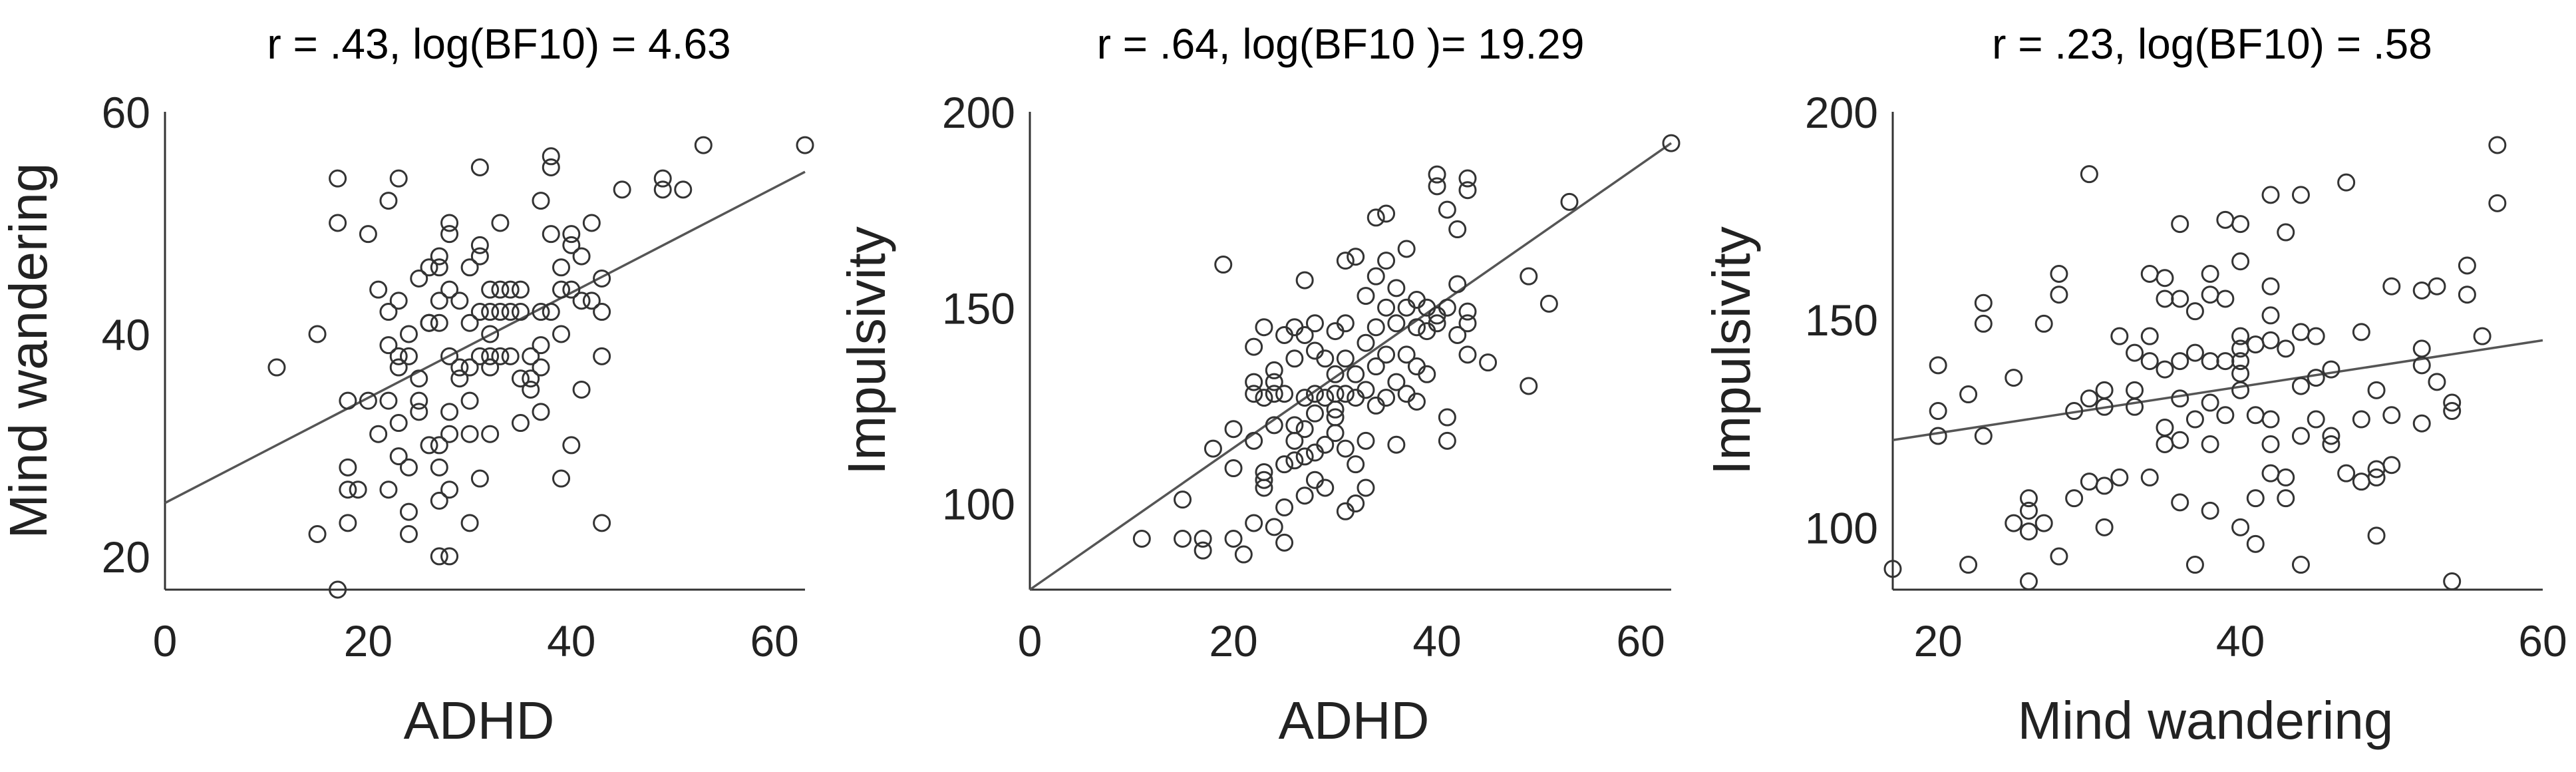 This screenshot has width=2576, height=772. Describe the element at coordinates (2206, 720) in the screenshot. I see `x-axis-label: Mind wandering` at that location.